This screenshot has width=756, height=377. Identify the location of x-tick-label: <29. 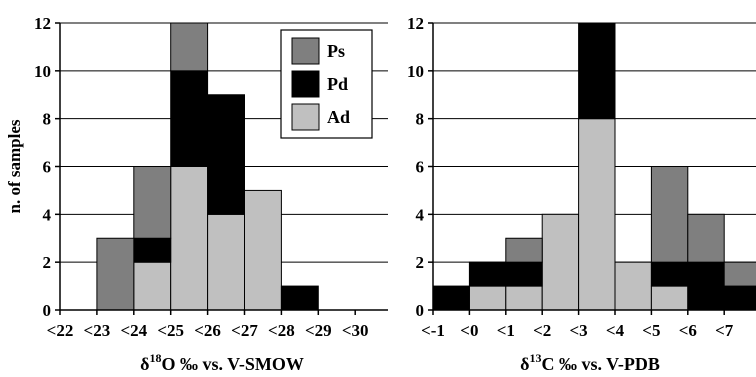
(318, 330).